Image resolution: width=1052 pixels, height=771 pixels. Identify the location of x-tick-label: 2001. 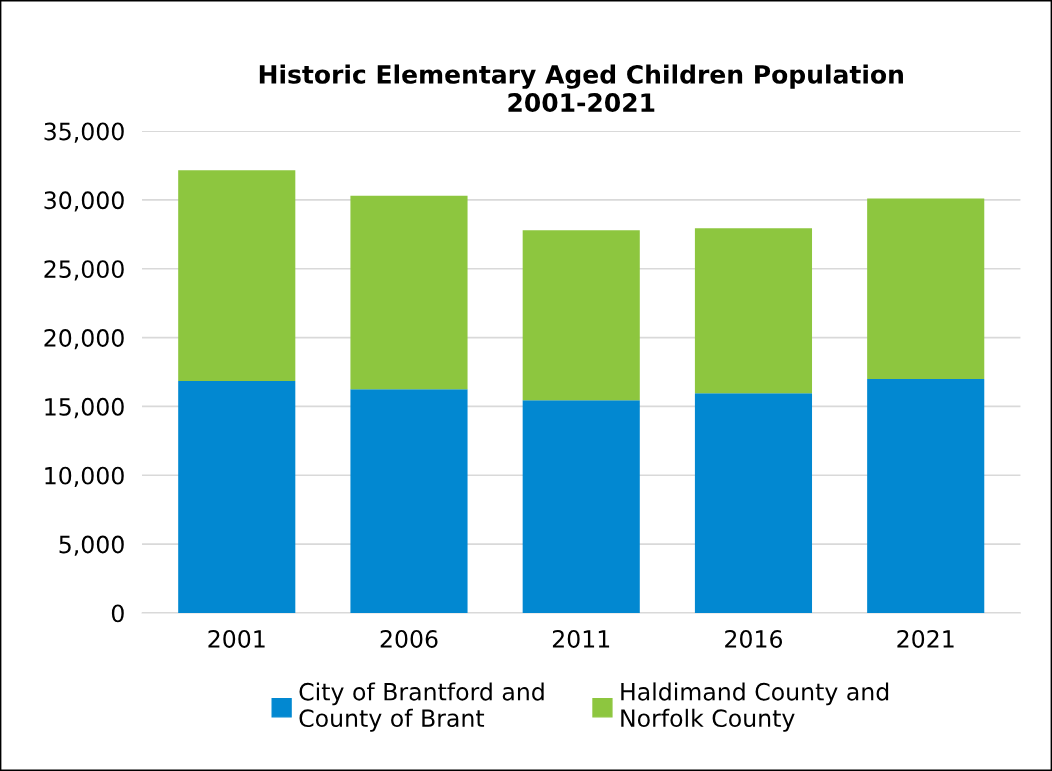
(236, 639).